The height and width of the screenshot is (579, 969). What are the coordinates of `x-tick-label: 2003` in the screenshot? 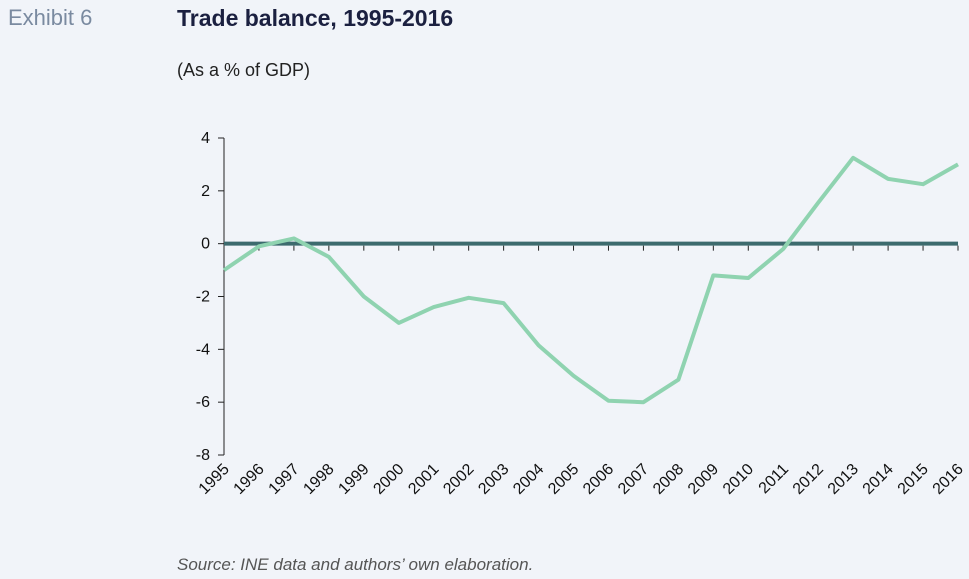 It's located at (493, 479).